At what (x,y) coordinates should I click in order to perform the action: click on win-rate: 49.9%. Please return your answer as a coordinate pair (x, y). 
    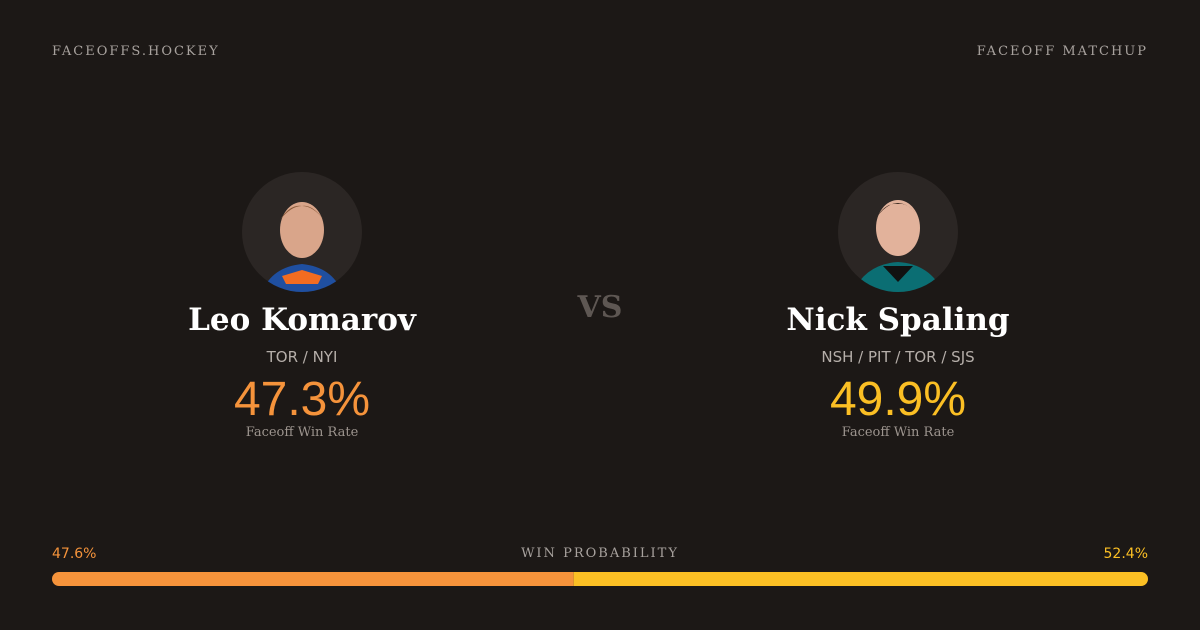
    Looking at the image, I should click on (898, 399).